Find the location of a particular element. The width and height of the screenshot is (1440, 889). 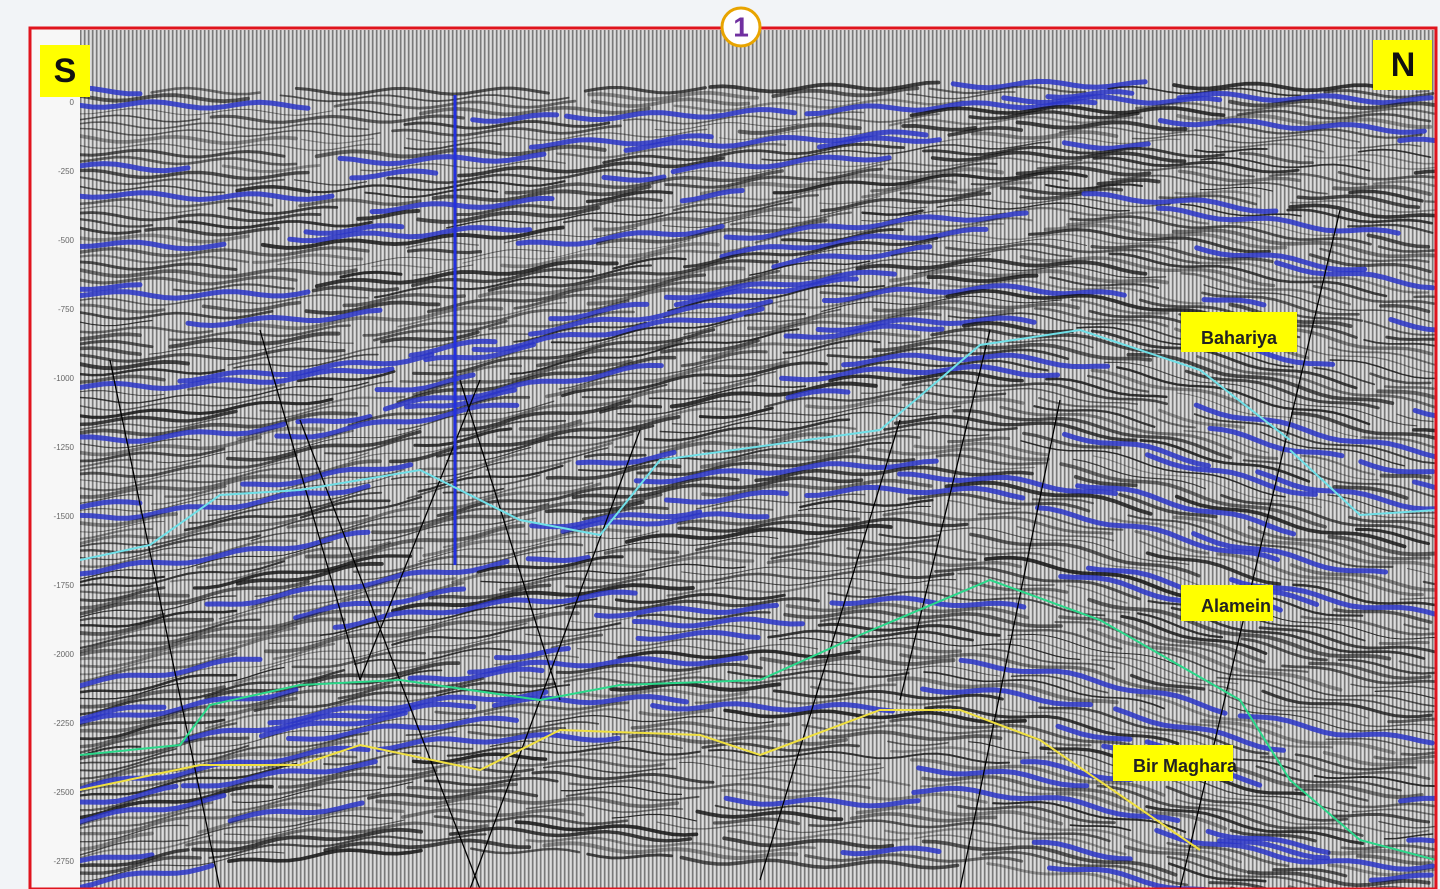

depth-tick-label: -500 is located at coordinates (66, 240).